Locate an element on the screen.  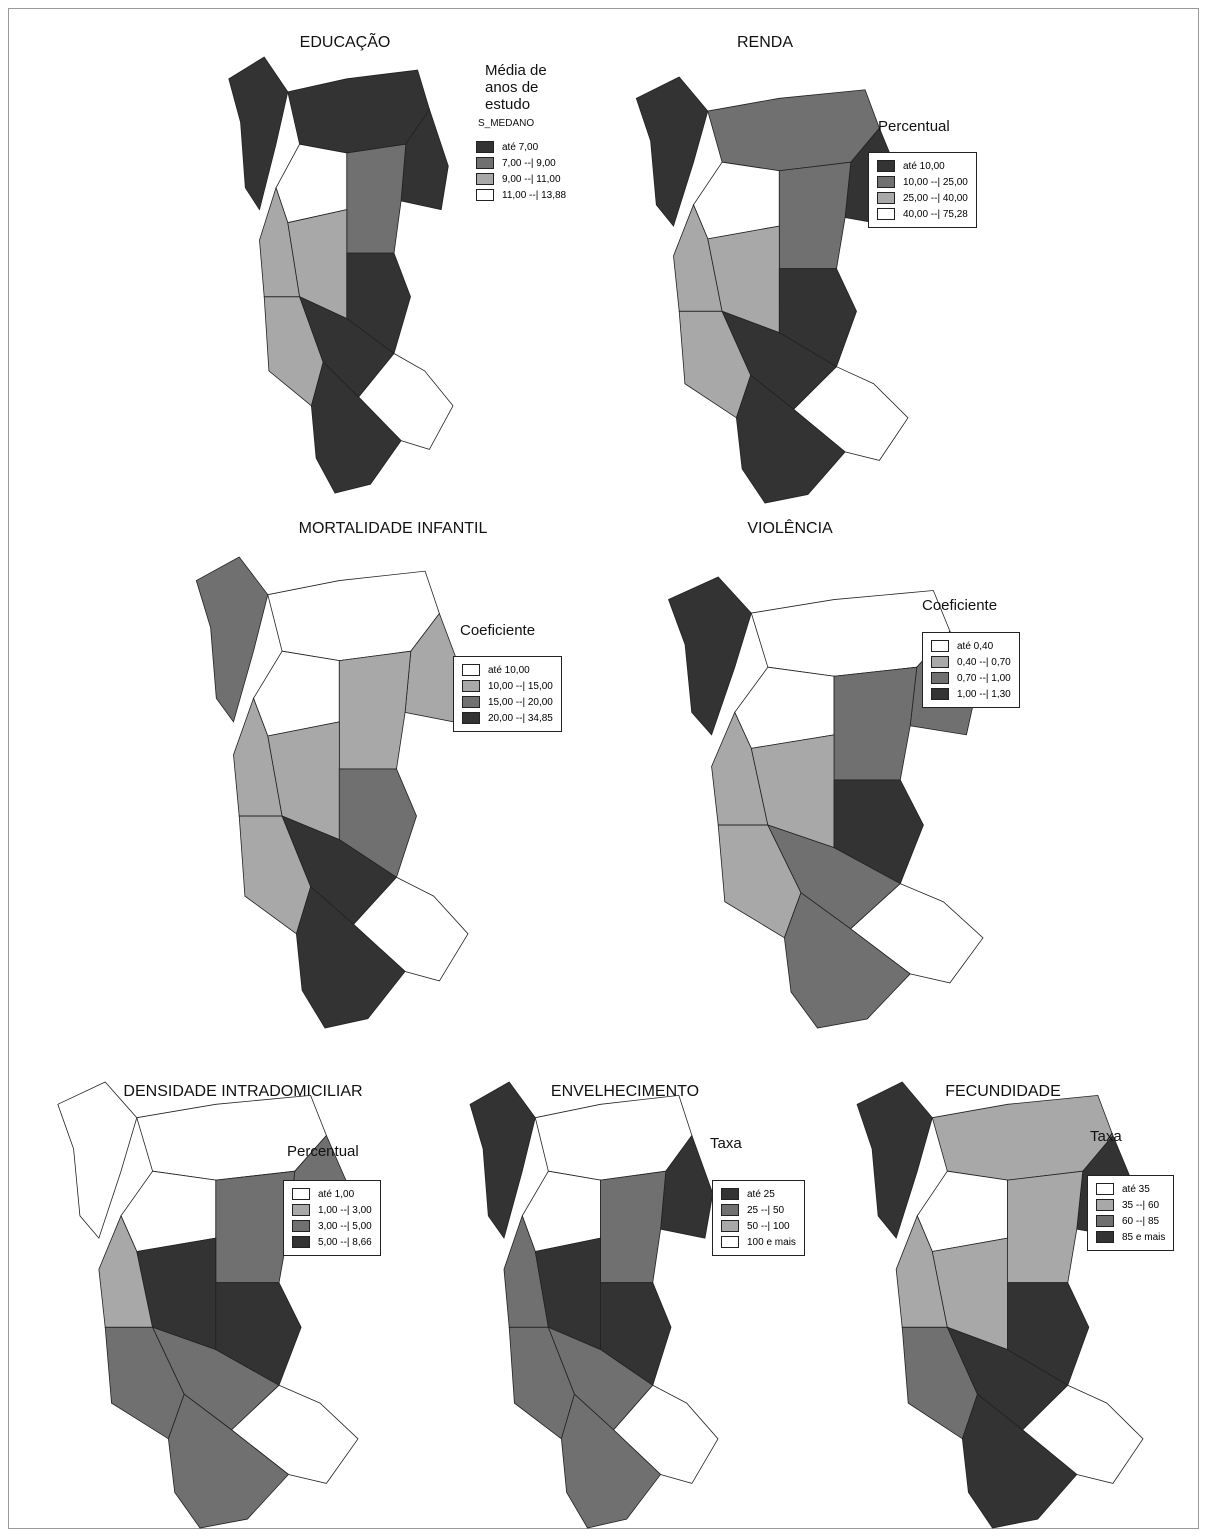
legend-entry: 5,00 --| 8,66 is located at coordinates (332, 1242).